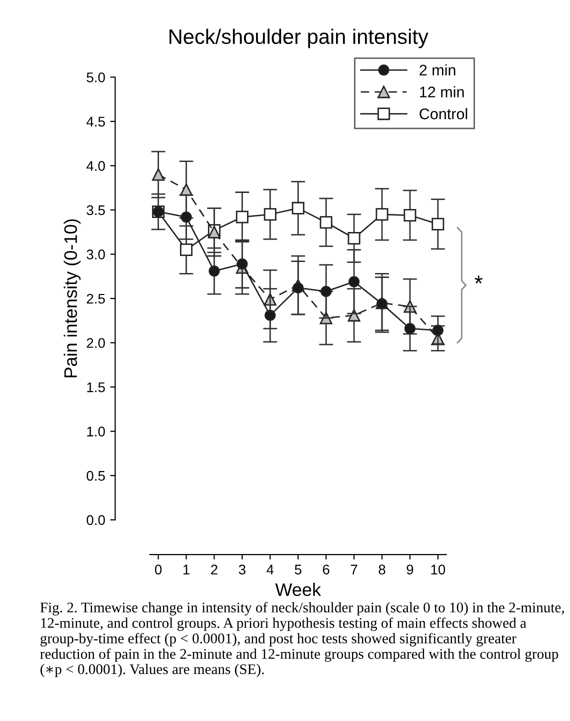 The width and height of the screenshot is (570, 721). I want to click on y-axis-title: Pain intensity (0-10), so click(72, 298).